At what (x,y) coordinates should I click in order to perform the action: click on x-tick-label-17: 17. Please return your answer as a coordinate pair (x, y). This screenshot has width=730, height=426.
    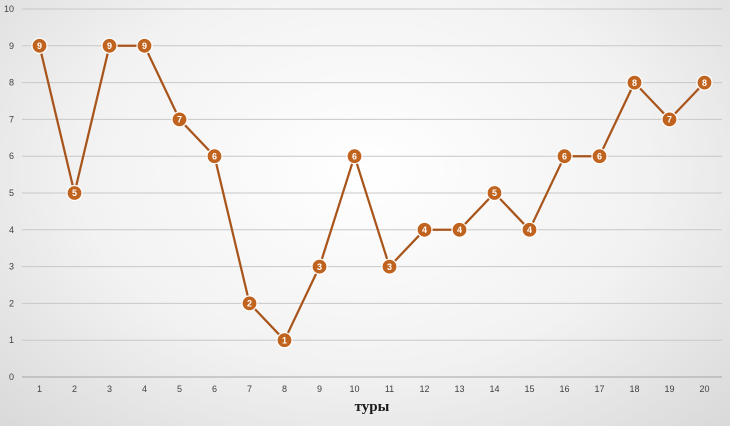
    Looking at the image, I should click on (599, 389).